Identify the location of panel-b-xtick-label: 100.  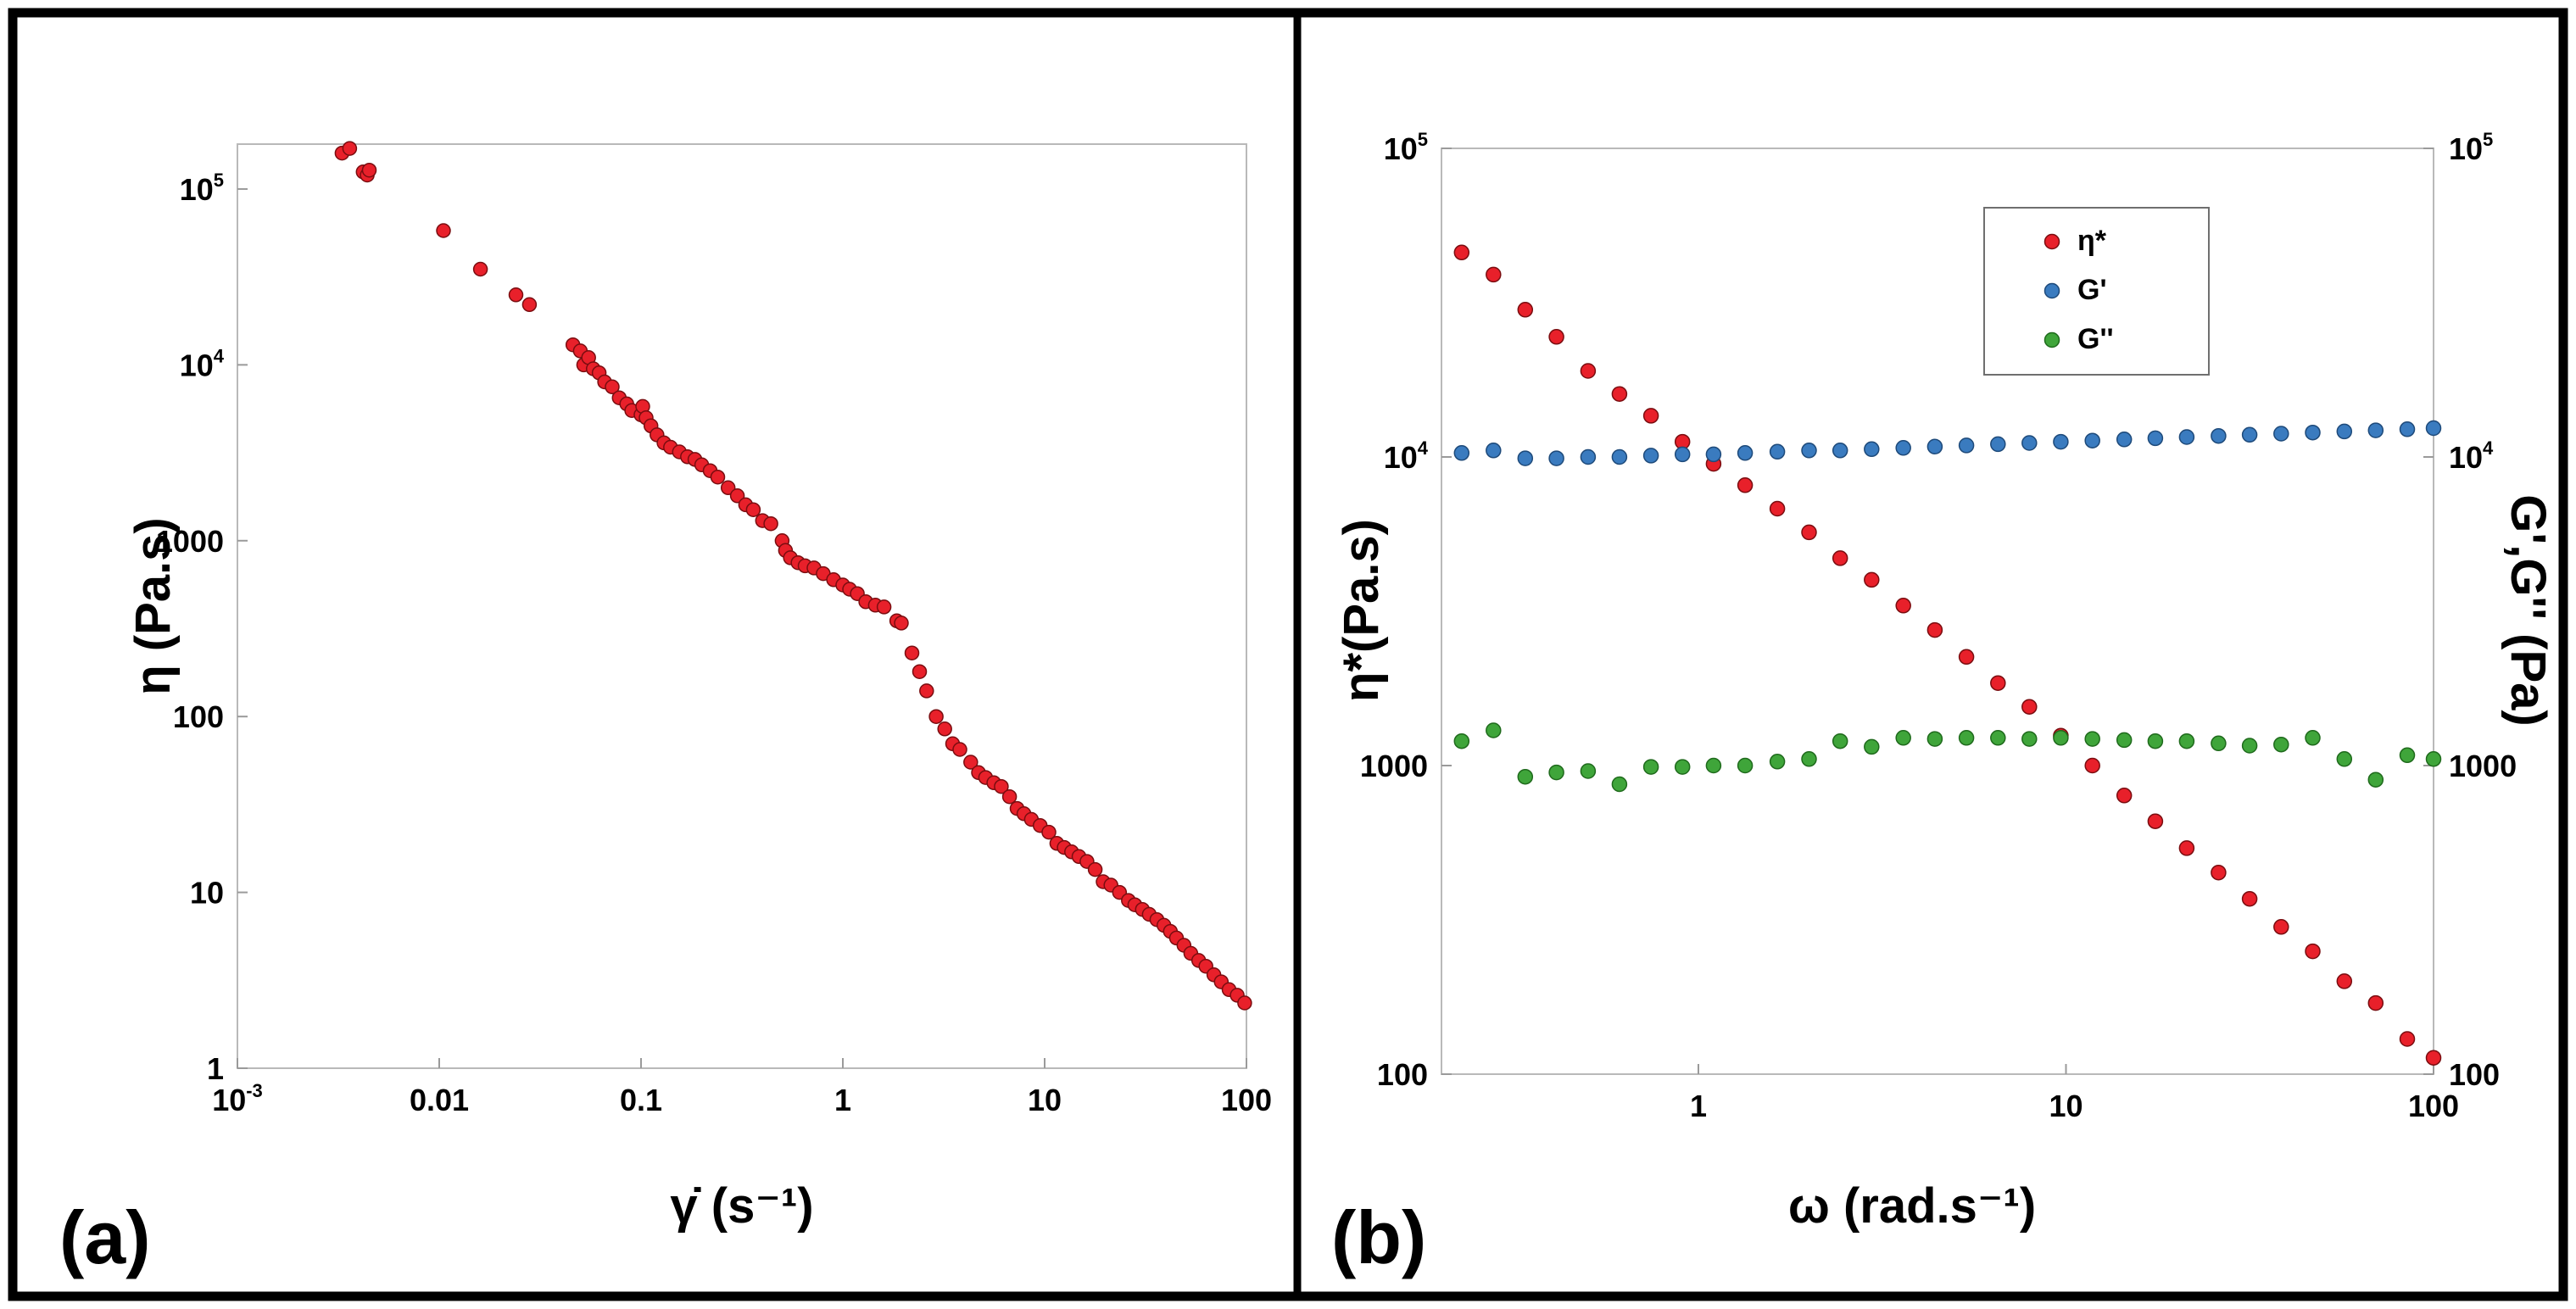
(2433, 1106).